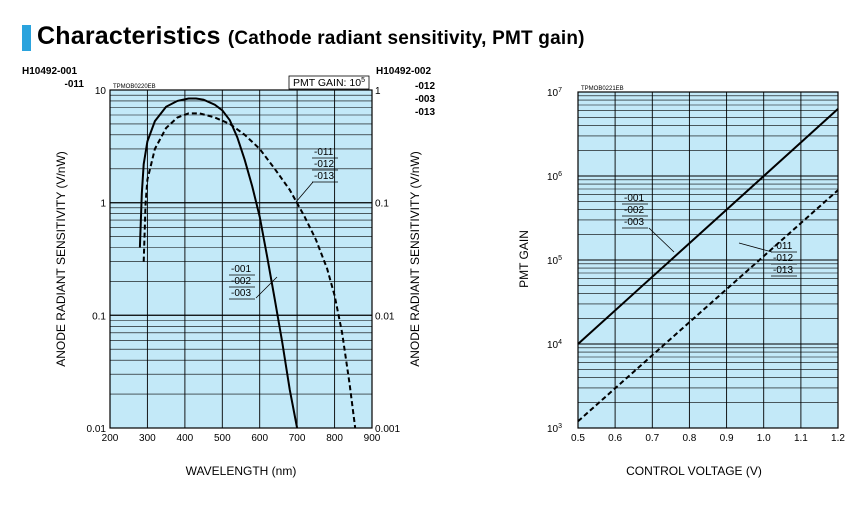 The image size is (857, 531). What do you see at coordinates (560, 174) in the screenshot?
I see `y-tick-exponent: 6` at bounding box center [560, 174].